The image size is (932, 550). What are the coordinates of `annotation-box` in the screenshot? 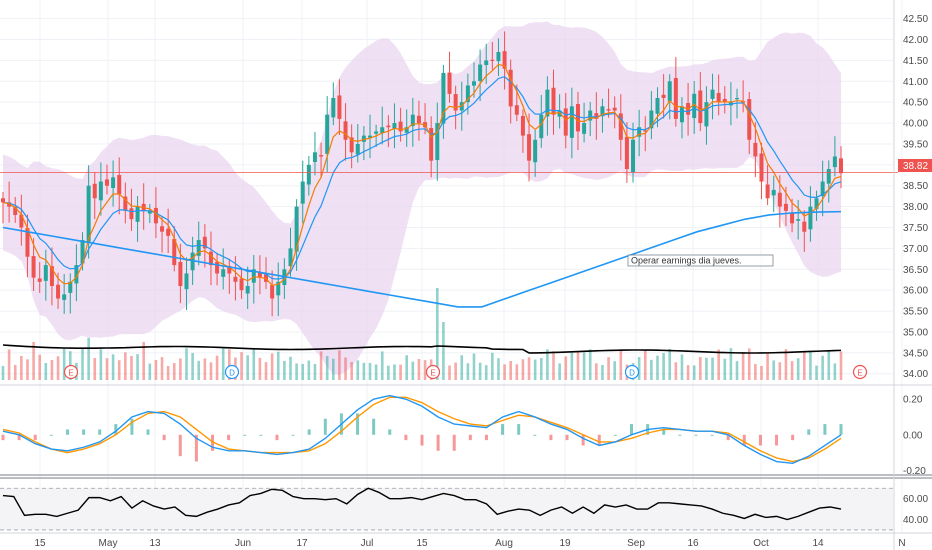 It's located at (700, 260).